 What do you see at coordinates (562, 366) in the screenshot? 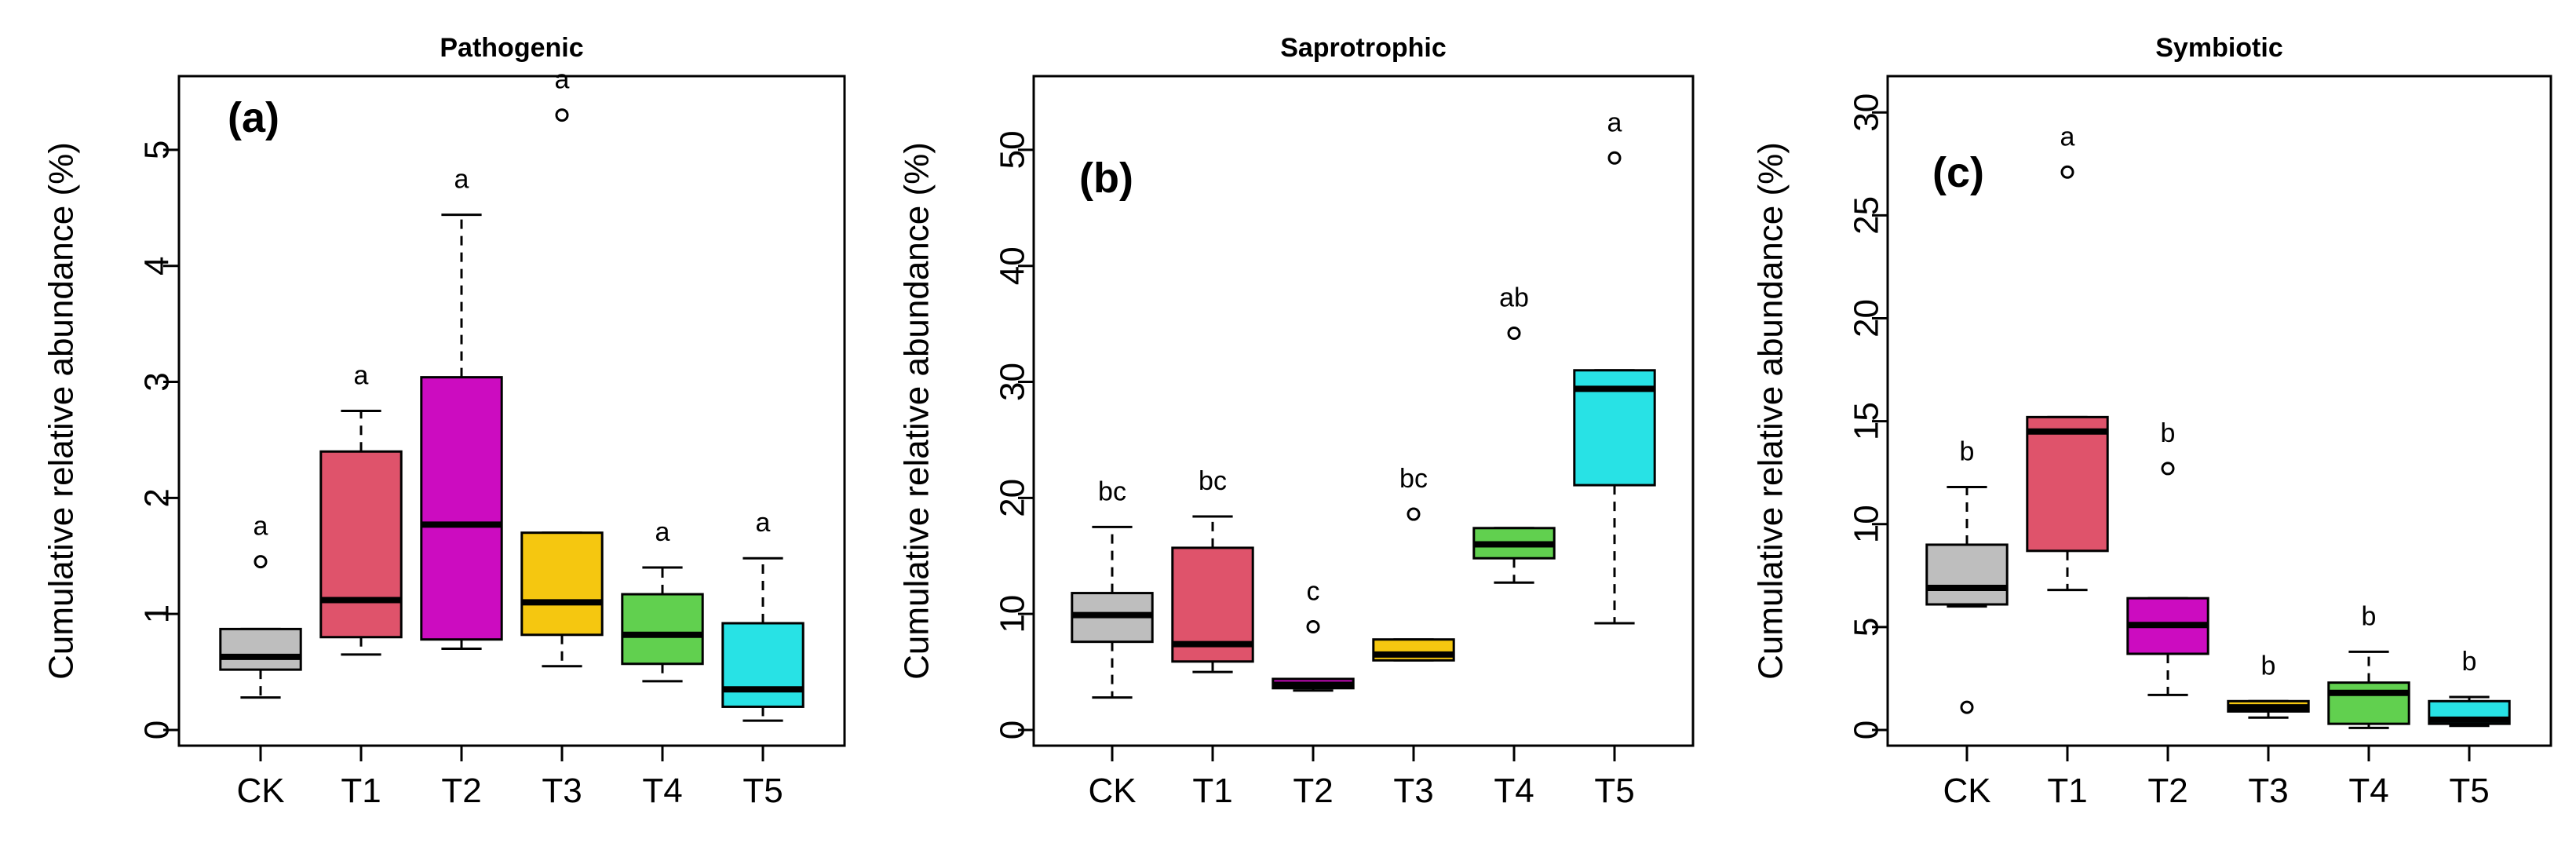
I see `box-t3: a` at bounding box center [562, 366].